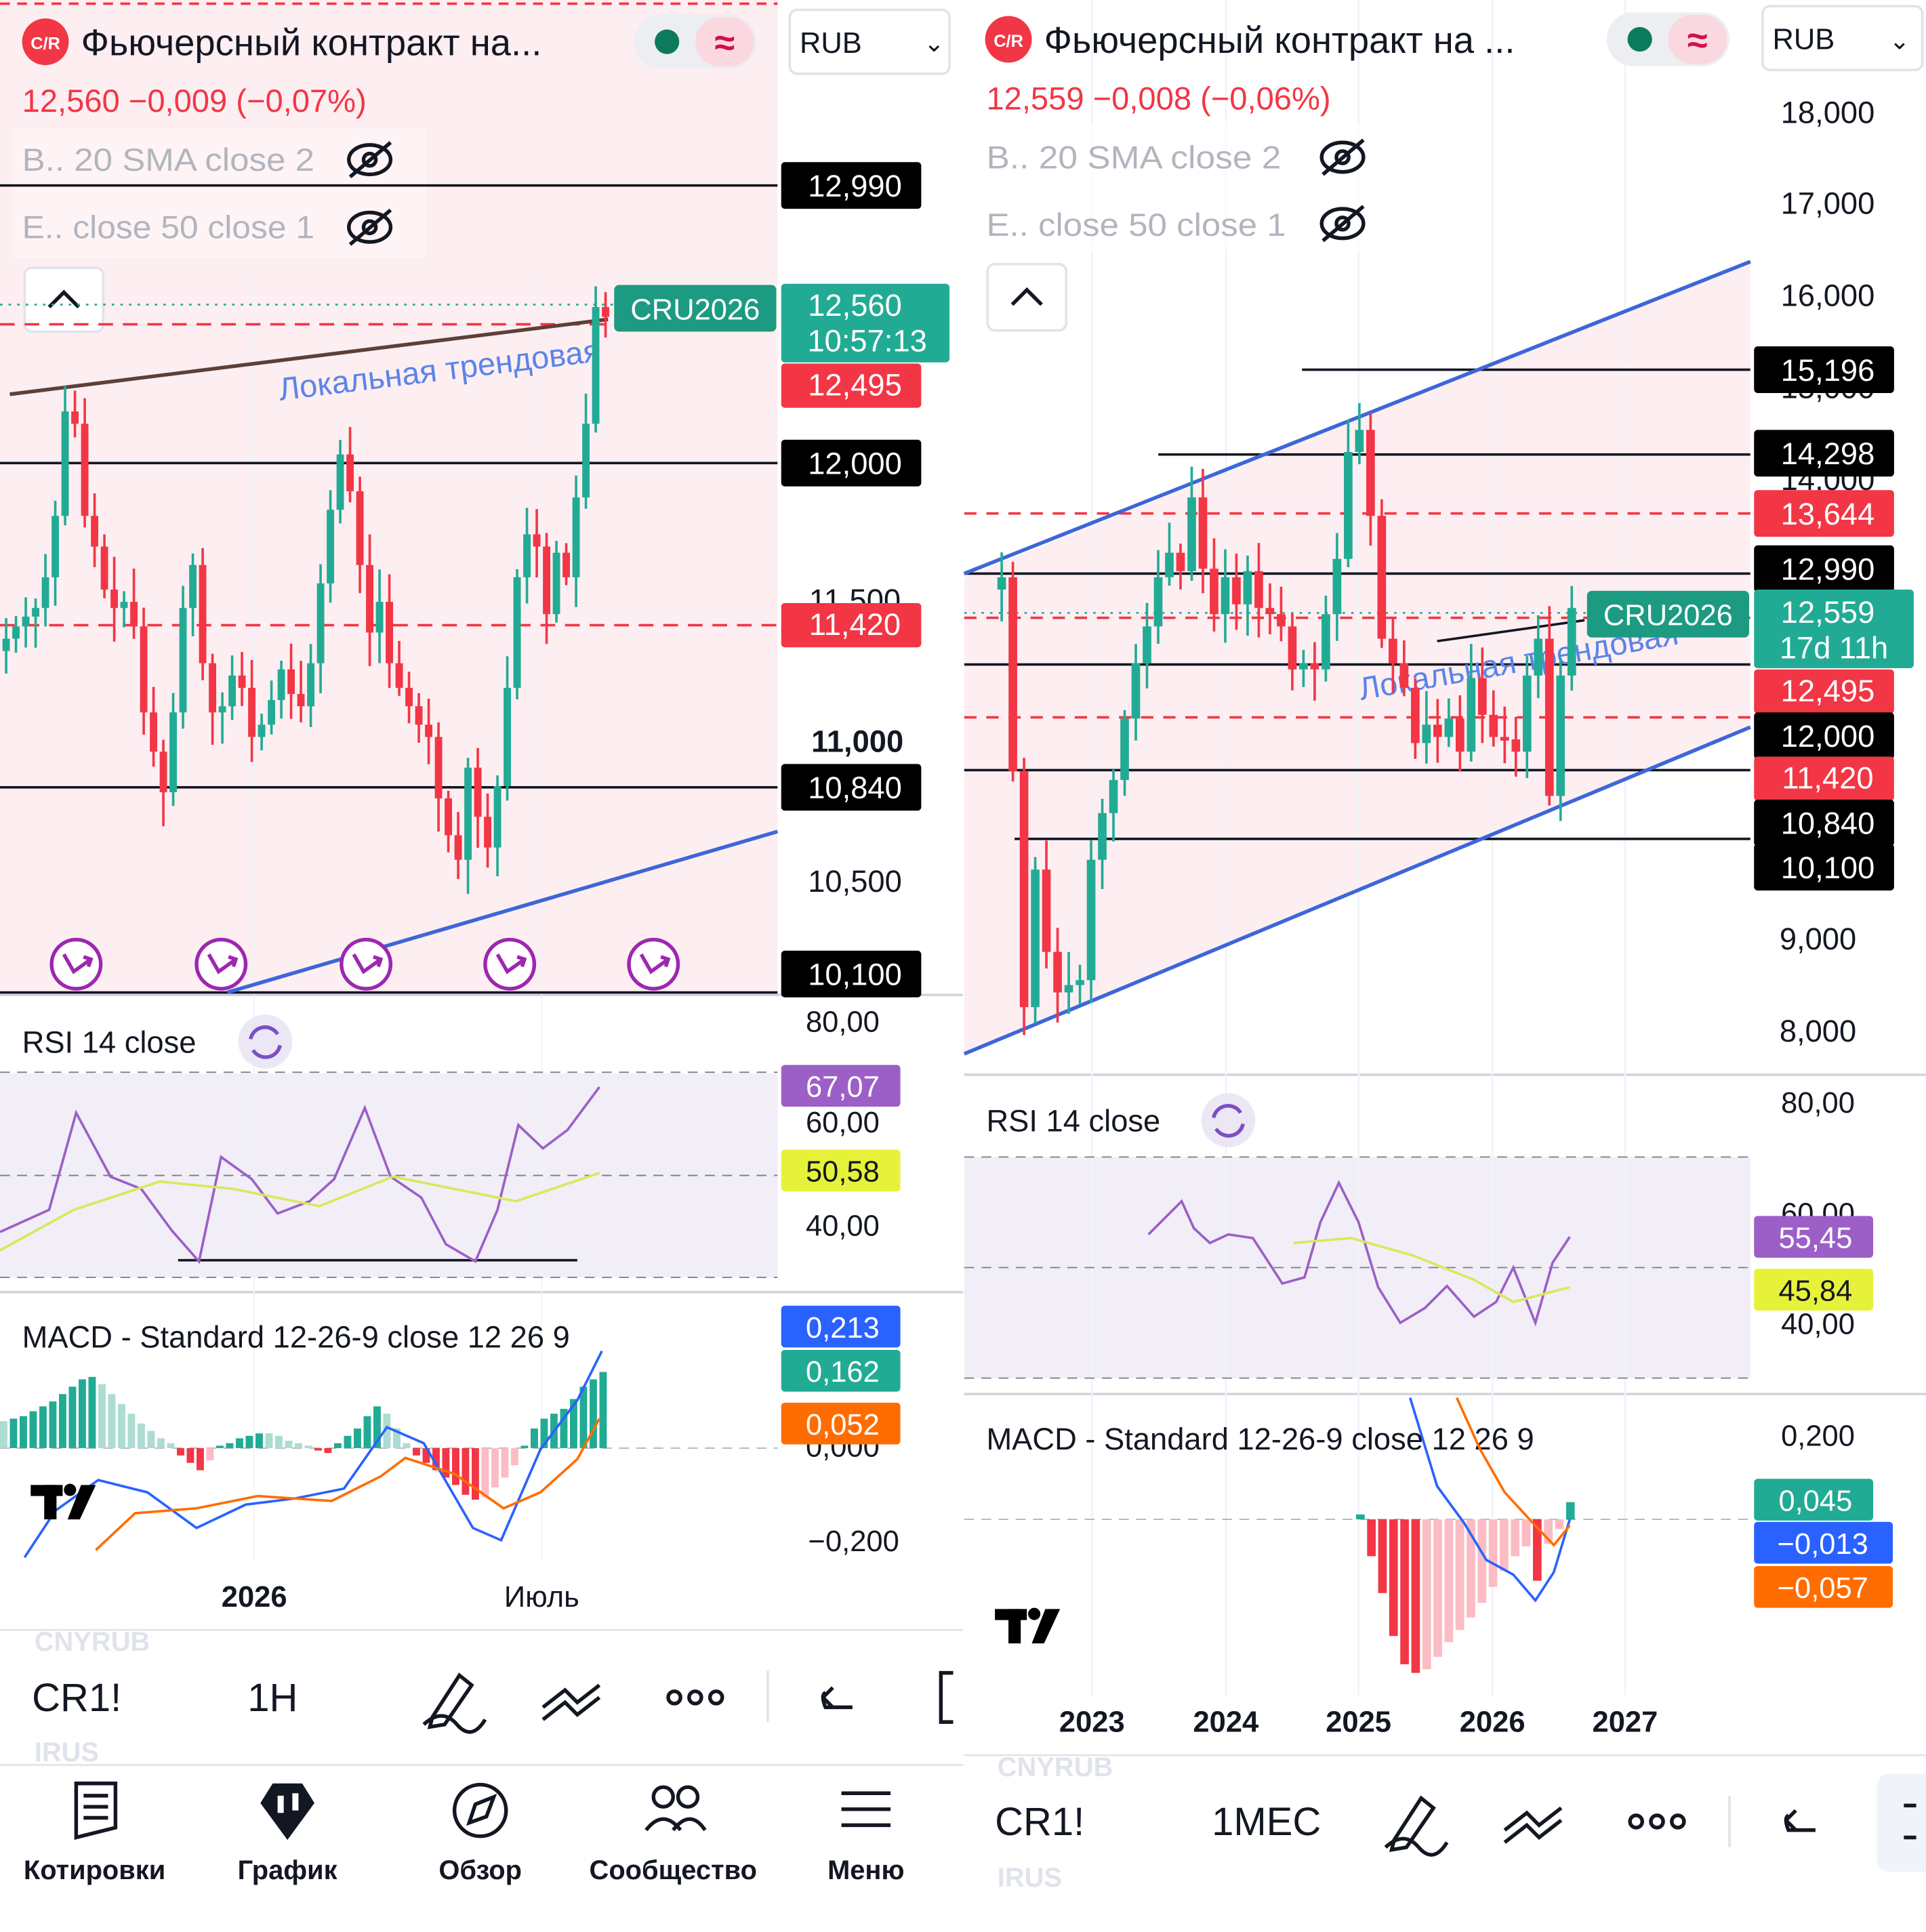  Describe the element at coordinates (1492, 1723) in the screenshot. I see `svg-text: 2026` at that location.